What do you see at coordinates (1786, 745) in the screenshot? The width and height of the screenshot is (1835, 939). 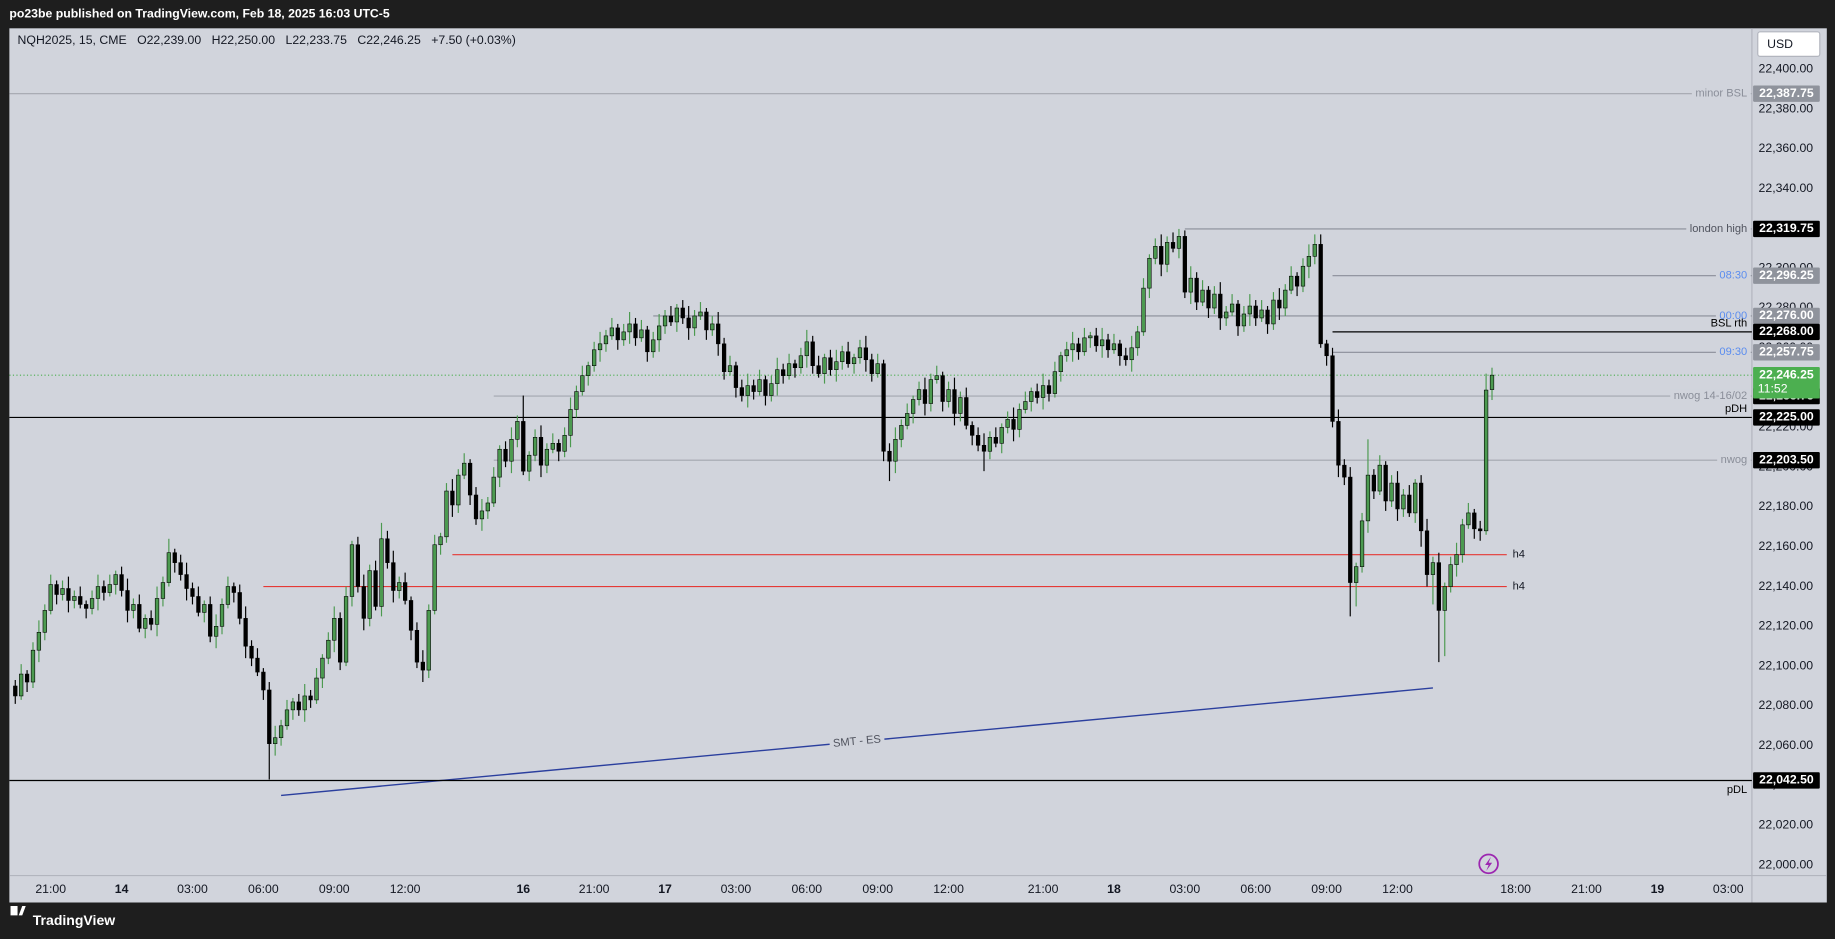 I see `y-tick-label: 22,060.00` at bounding box center [1786, 745].